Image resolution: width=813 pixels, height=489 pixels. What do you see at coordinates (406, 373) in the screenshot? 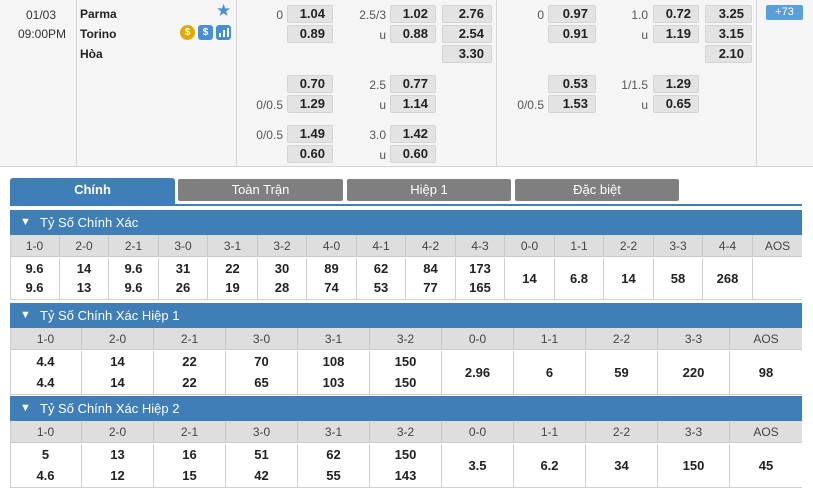
I see `score-odds-cell: 150 150` at bounding box center [406, 373].